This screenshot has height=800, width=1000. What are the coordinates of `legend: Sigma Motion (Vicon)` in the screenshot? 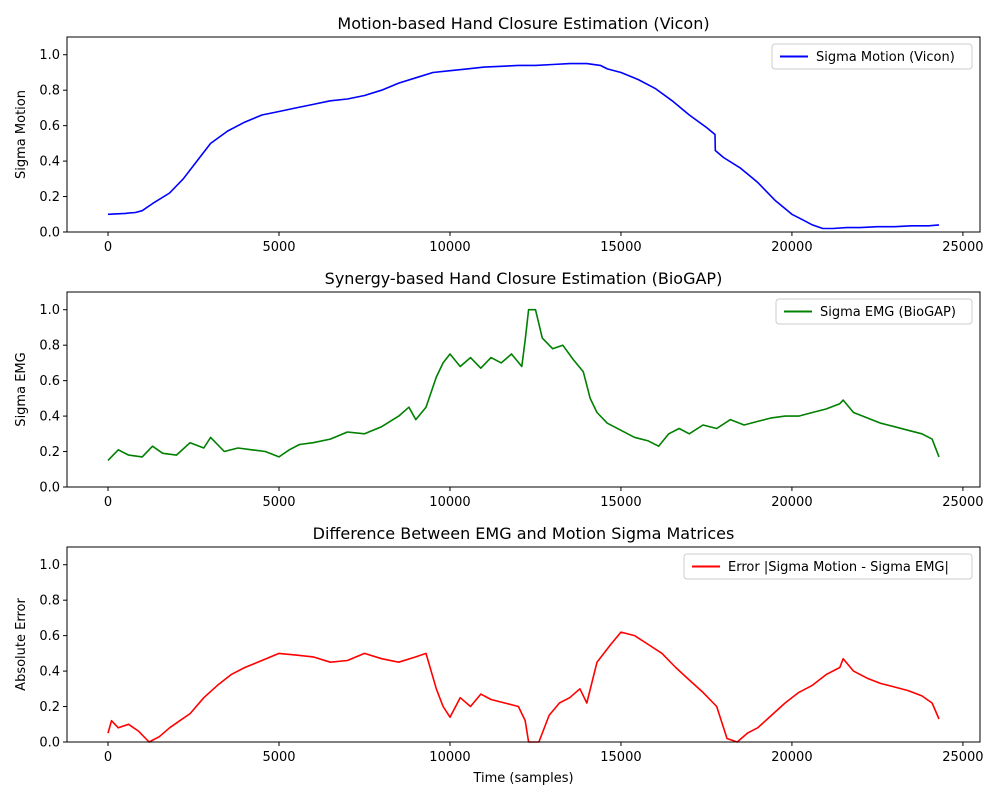 It's located at (872, 56).